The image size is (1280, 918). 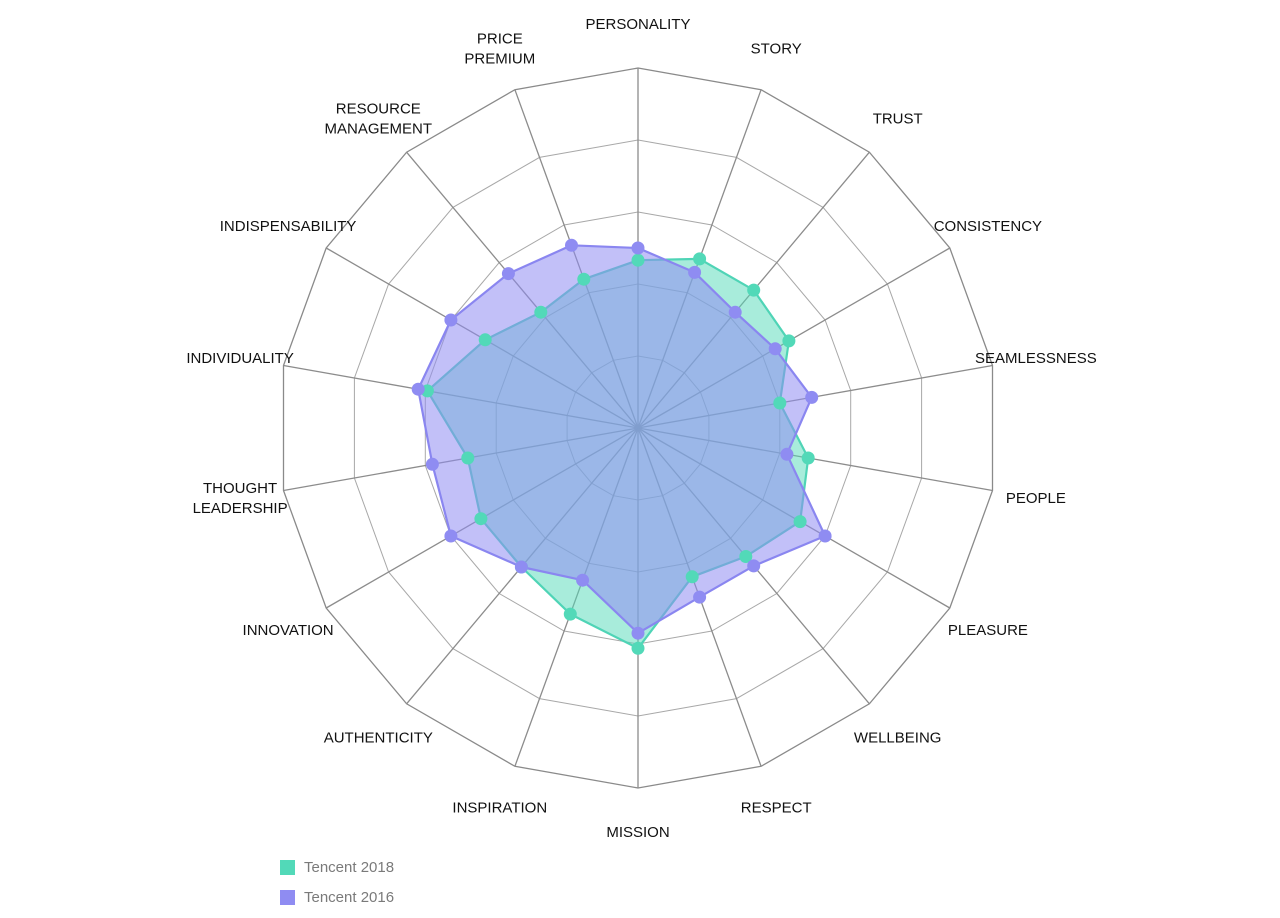 What do you see at coordinates (418, 389) in the screenshot?
I see `data-point-tencent-2016-individuality` at bounding box center [418, 389].